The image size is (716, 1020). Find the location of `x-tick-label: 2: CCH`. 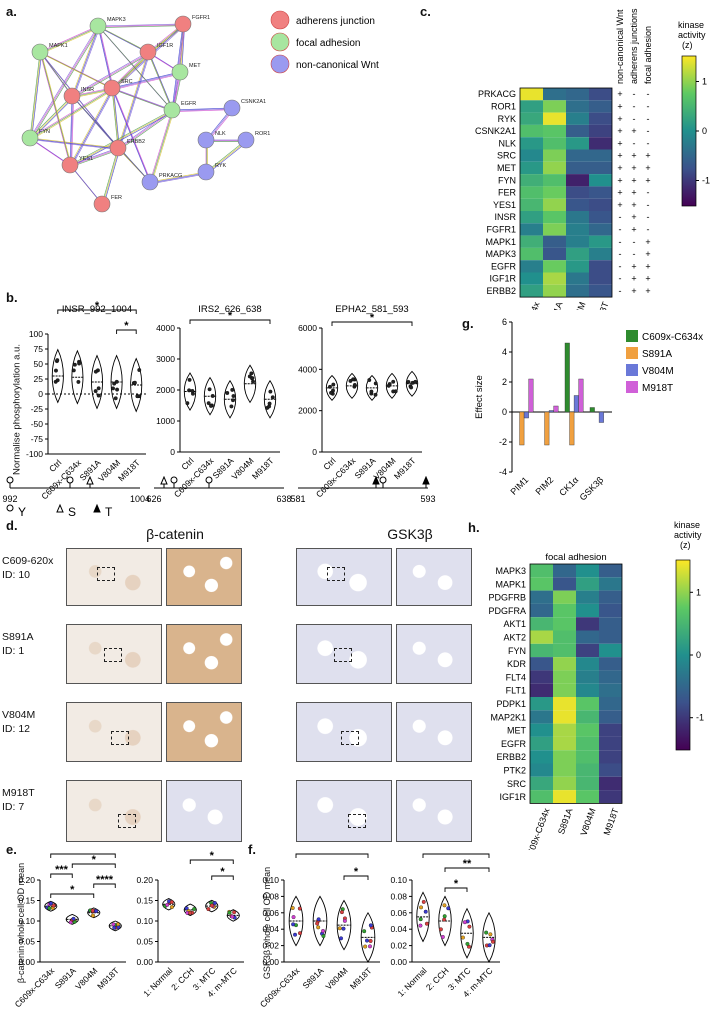

x-tick-label: 2: CCH is located at coordinates (182, 979).